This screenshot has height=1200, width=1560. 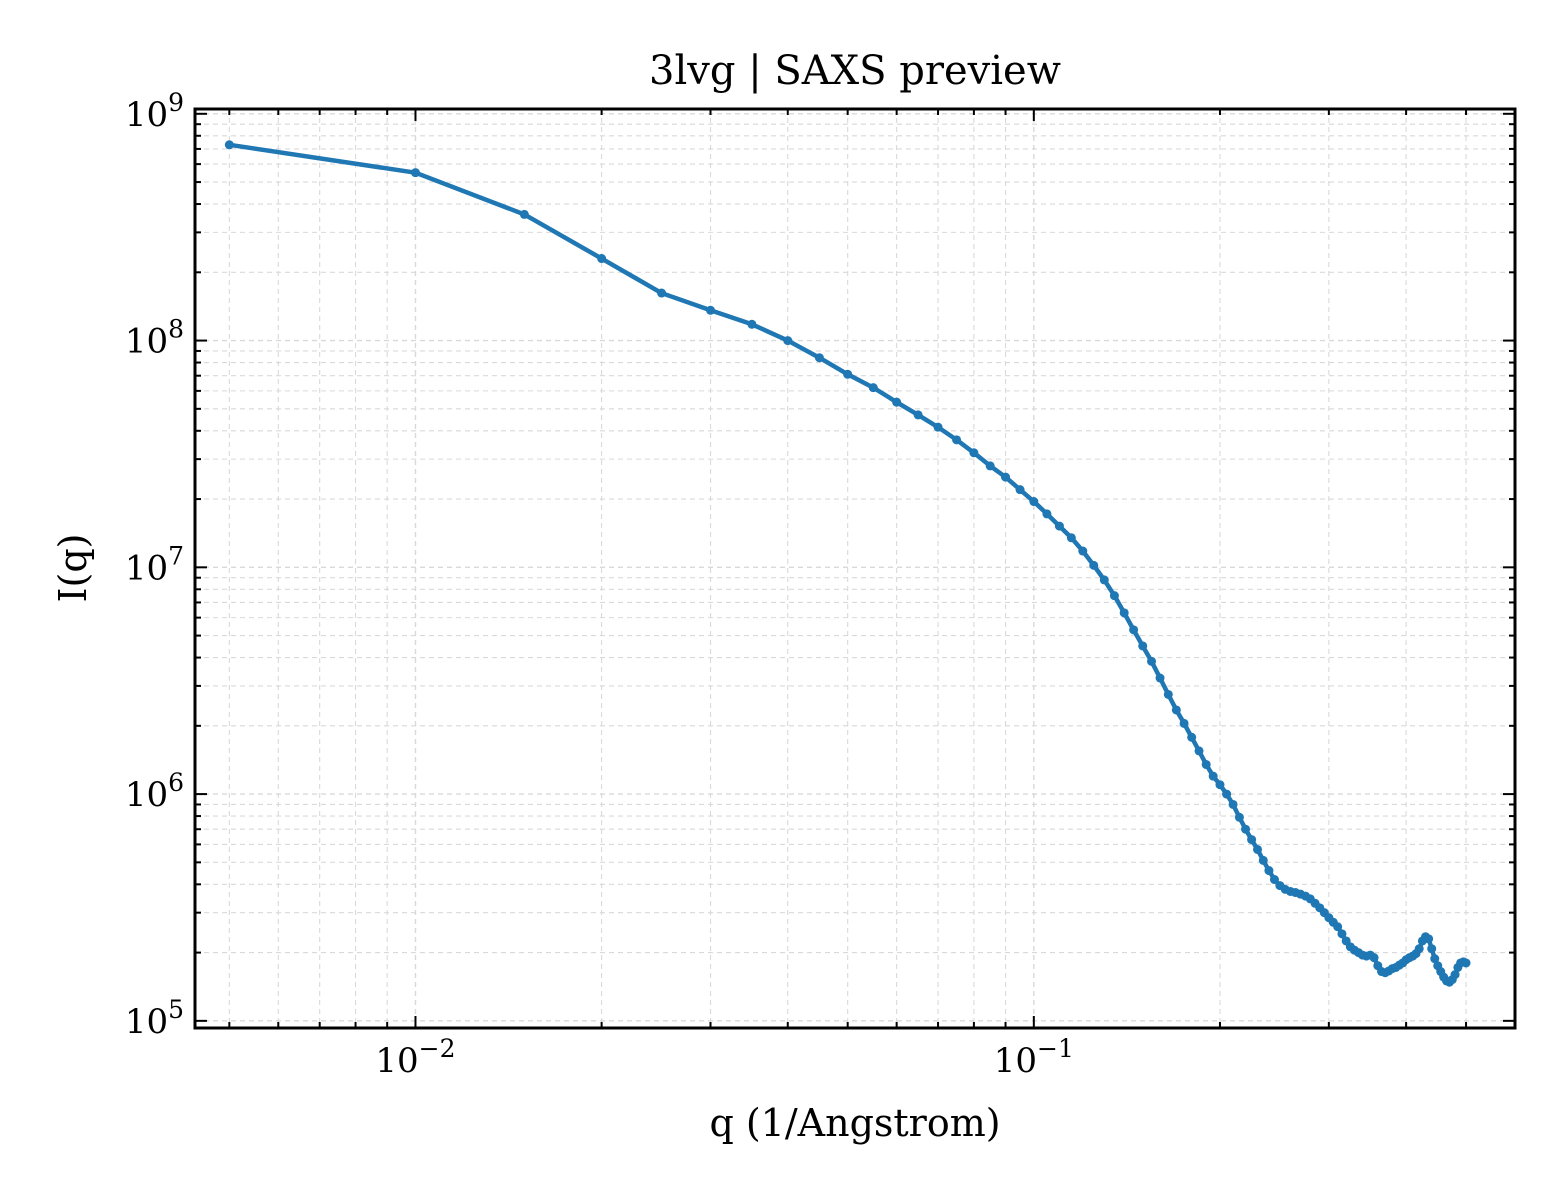 I want to click on x-axis-label: q (1/Angstrom), so click(x=854, y=1123).